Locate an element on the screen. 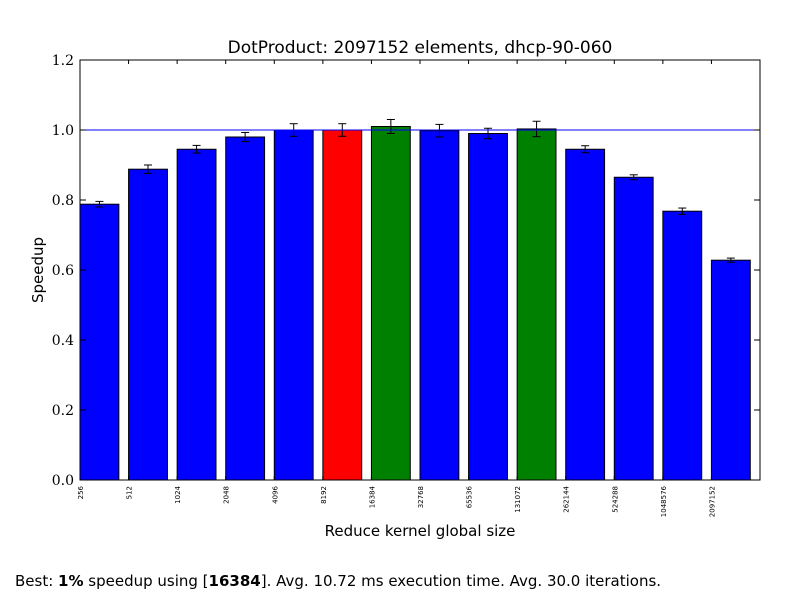 The image size is (800, 600). x-tick-label: 524288 is located at coordinates (615, 499).